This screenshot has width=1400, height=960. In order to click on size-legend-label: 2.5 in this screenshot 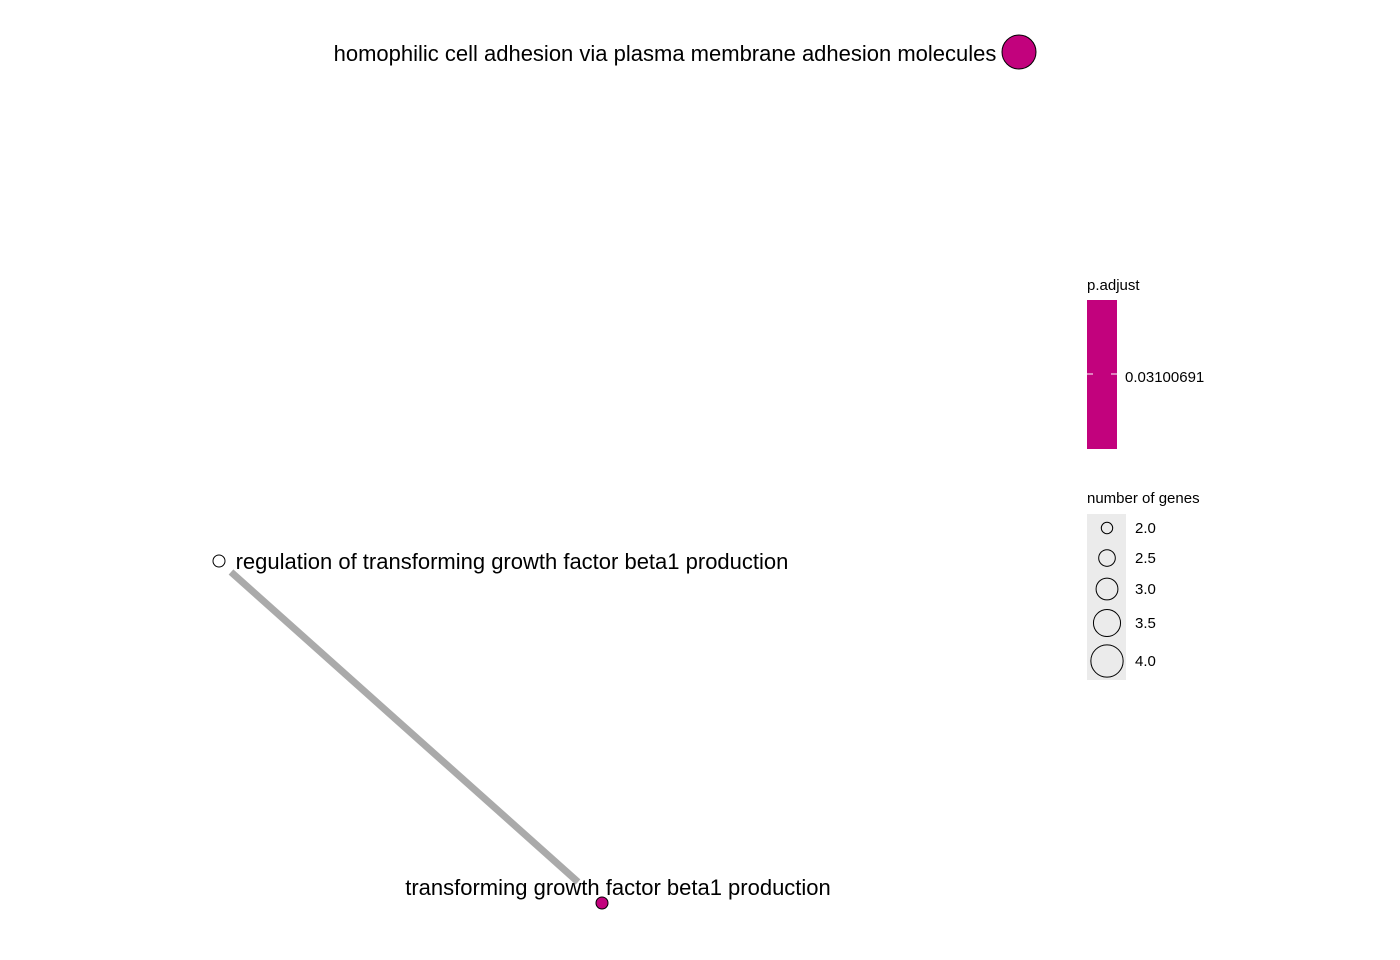, I will do `click(1145, 558)`.